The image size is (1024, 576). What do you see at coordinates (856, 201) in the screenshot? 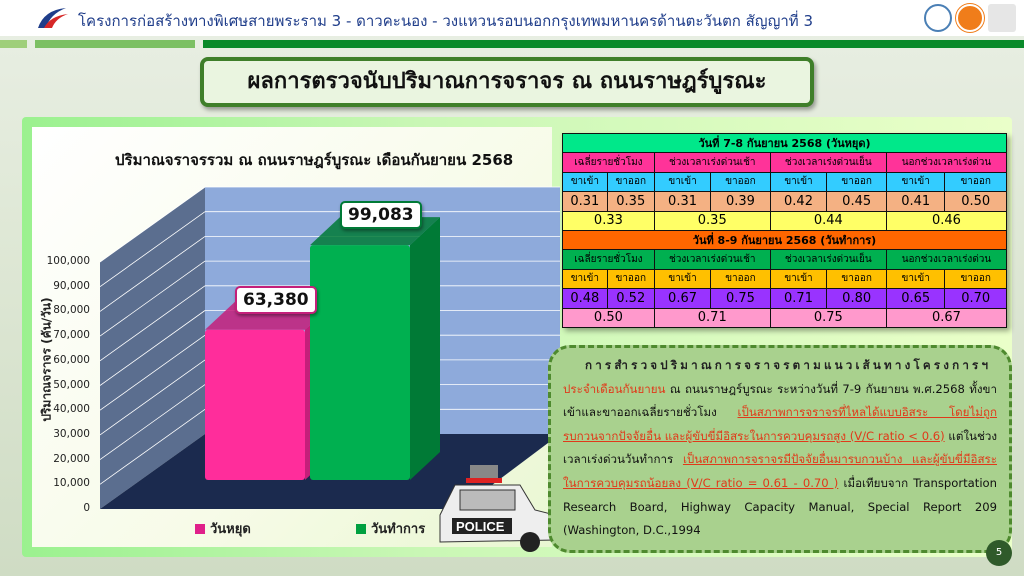
I see `vc-value-cell: 0.45` at bounding box center [856, 201].